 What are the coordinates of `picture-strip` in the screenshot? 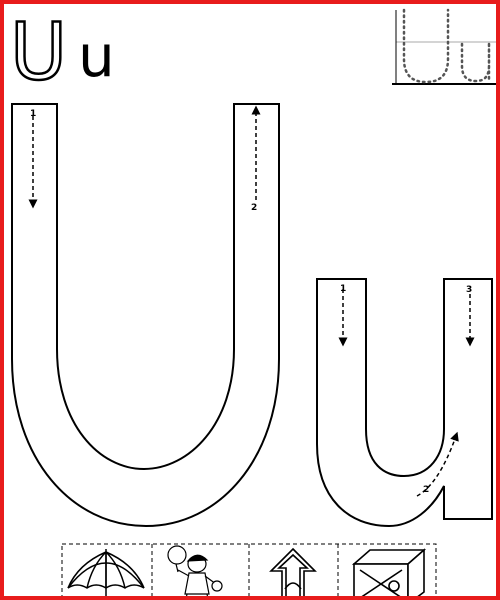 It's located at (249, 569).